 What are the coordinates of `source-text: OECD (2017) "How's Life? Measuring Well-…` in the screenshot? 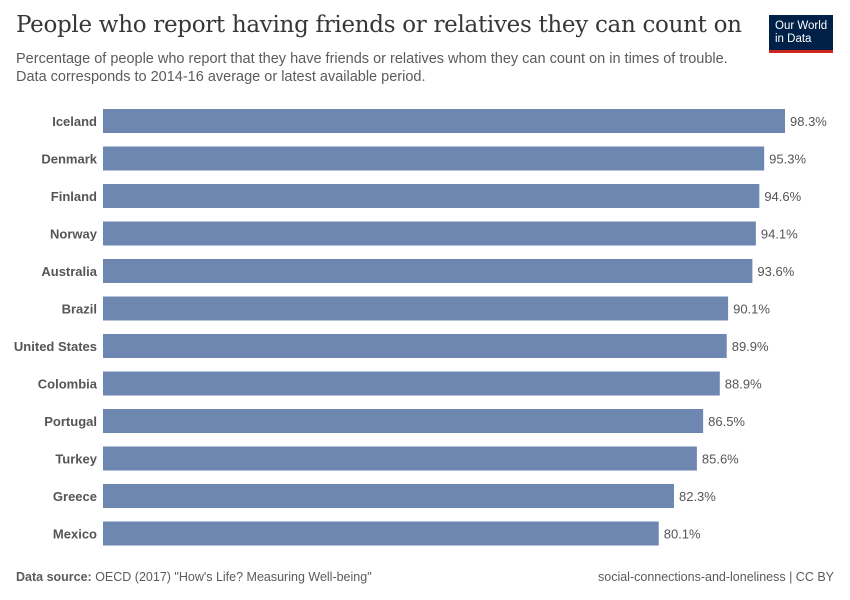 It's located at (231, 577).